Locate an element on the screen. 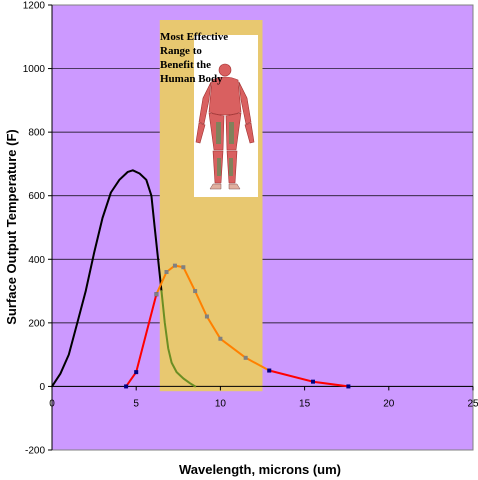 This screenshot has width=478, height=480. y-tick-label: -200 is located at coordinates (35, 451).